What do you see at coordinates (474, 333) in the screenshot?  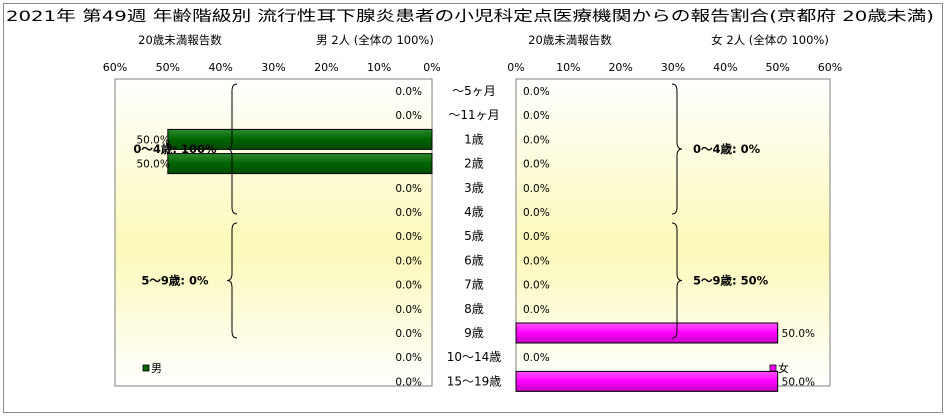 I see `age-category-label: 9歳` at bounding box center [474, 333].